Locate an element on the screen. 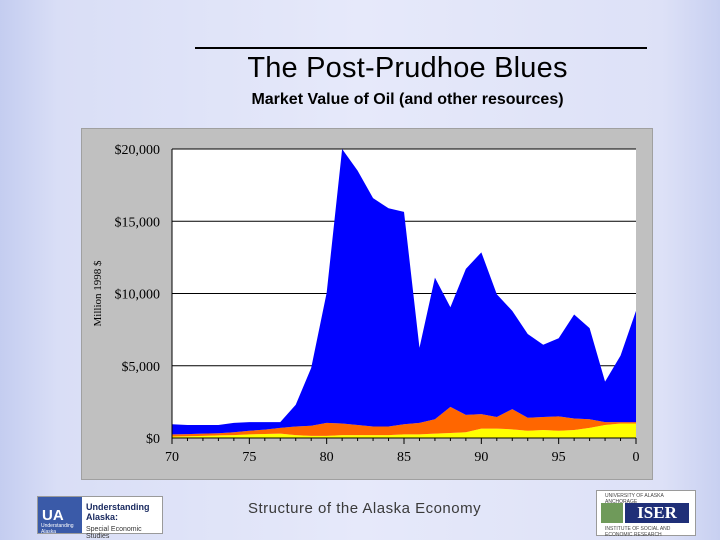 The width and height of the screenshot is (720, 540). ua-logo-letters: UA is located at coordinates (53, 515).